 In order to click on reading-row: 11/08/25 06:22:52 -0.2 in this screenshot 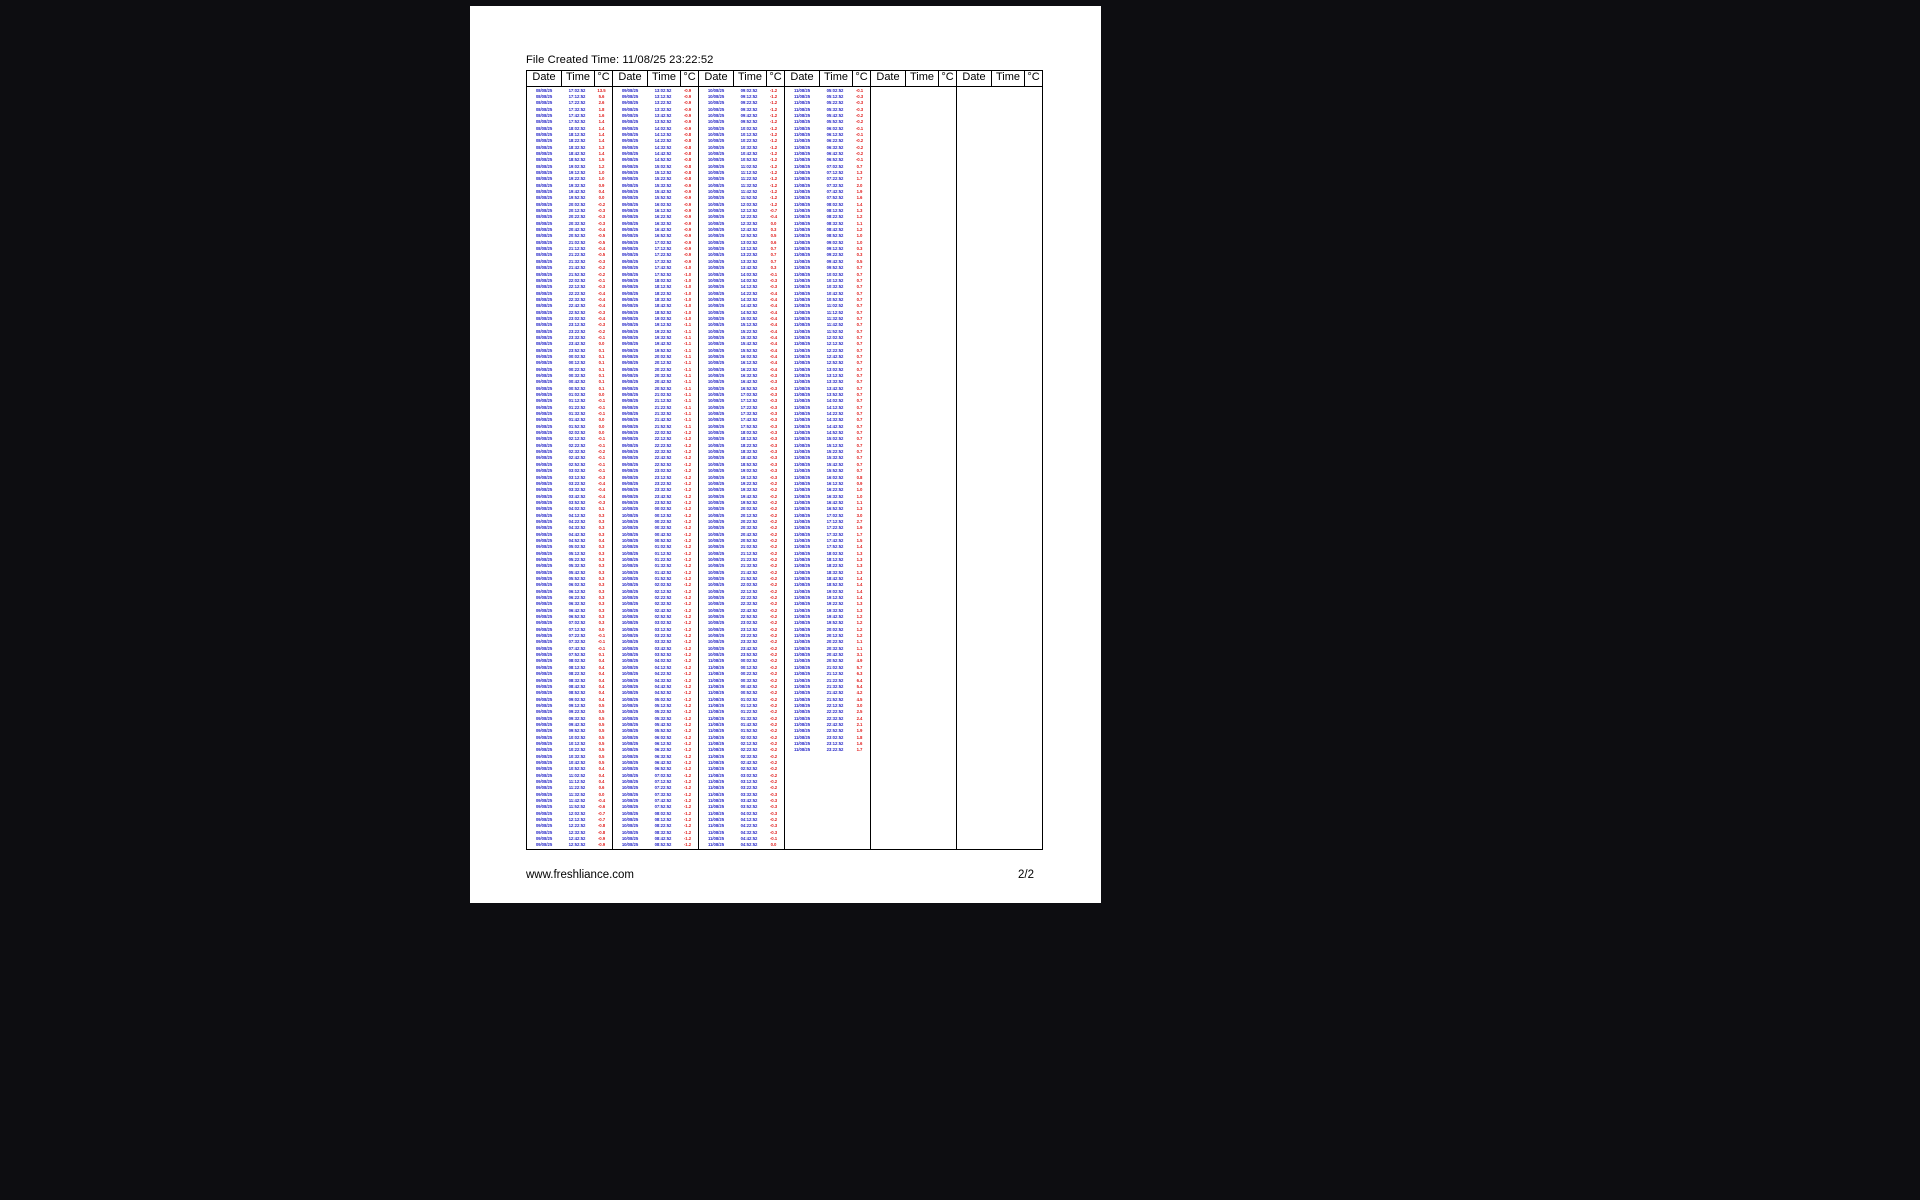, I will do `click(827, 141)`.